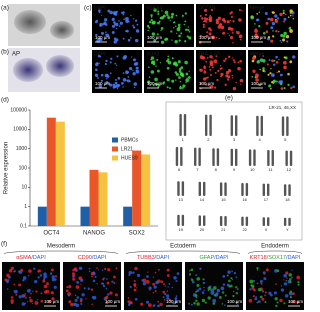 The height and width of the screenshot is (312, 320). Describe the element at coordinates (16, 55) in the screenshot. I see `image-label: AP` at that location.